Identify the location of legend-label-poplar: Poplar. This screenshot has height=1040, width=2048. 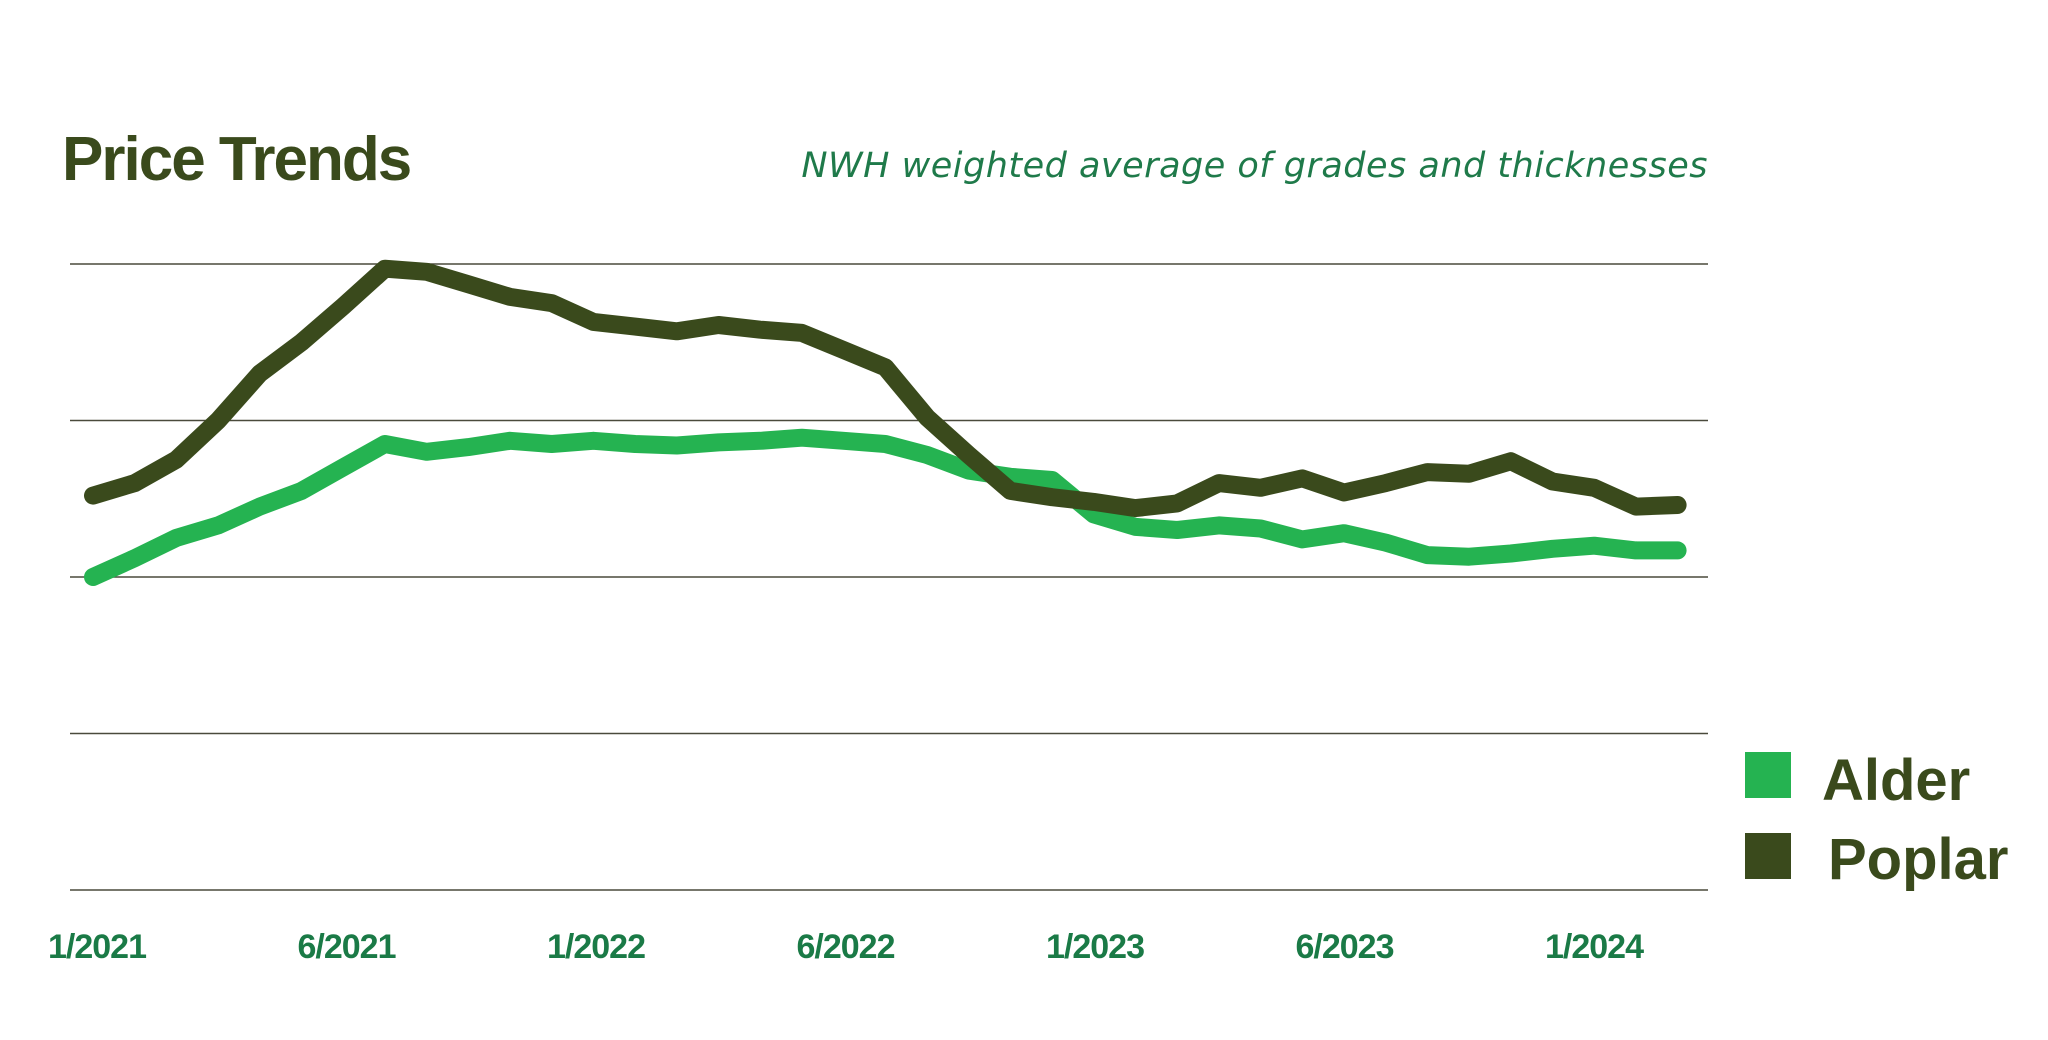
(1918, 859).